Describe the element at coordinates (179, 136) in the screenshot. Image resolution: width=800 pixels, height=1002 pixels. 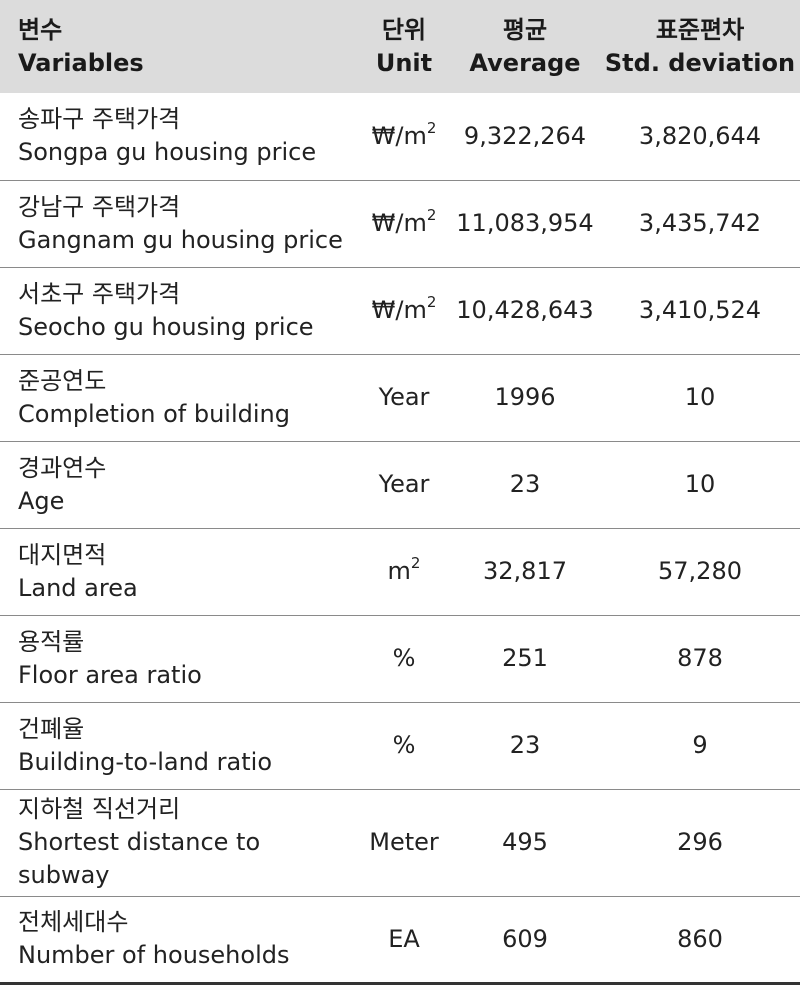
I see `variable-cell: 송파구 주택가격 Songpa gu housing price` at that location.